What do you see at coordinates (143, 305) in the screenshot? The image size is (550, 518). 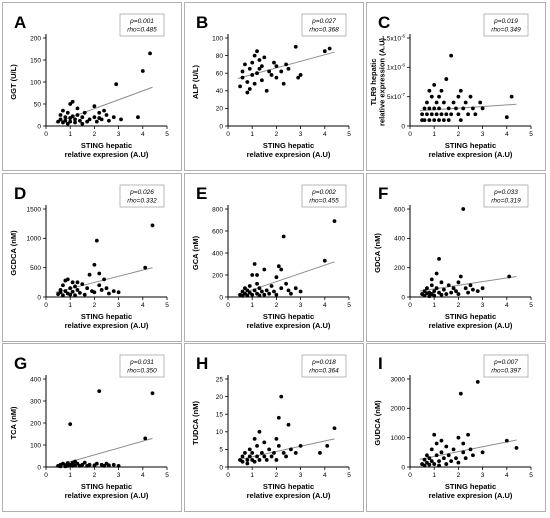 I see `x-tick-label: 4` at bounding box center [143, 305].